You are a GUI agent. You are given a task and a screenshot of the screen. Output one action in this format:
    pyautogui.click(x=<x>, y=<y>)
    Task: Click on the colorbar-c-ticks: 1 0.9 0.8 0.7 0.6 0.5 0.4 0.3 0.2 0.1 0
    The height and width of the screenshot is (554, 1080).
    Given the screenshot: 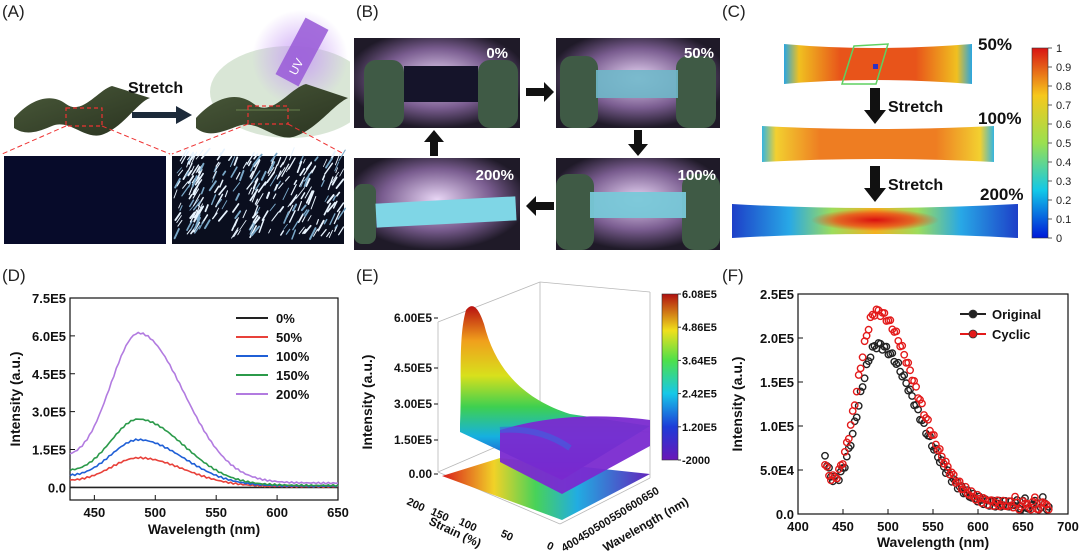 What is the action you would take?
    pyautogui.click(x=1059, y=144)
    